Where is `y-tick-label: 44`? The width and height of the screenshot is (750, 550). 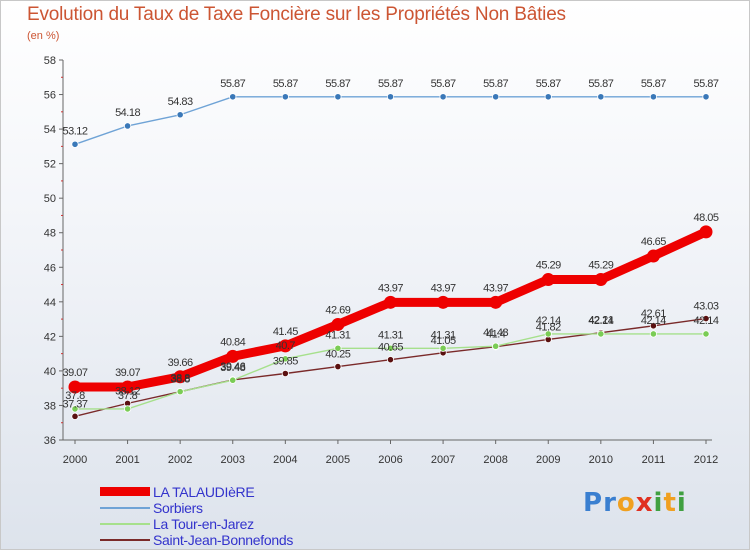
y-tick-label: 44 is located at coordinates (50, 303).